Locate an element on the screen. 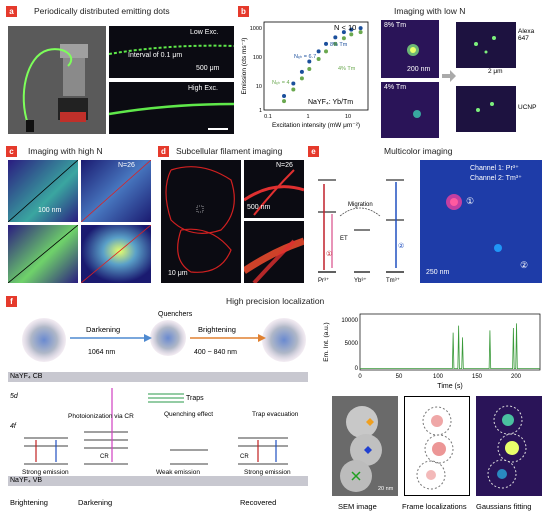  panel-a-letter: a is located at coordinates (11, 11).